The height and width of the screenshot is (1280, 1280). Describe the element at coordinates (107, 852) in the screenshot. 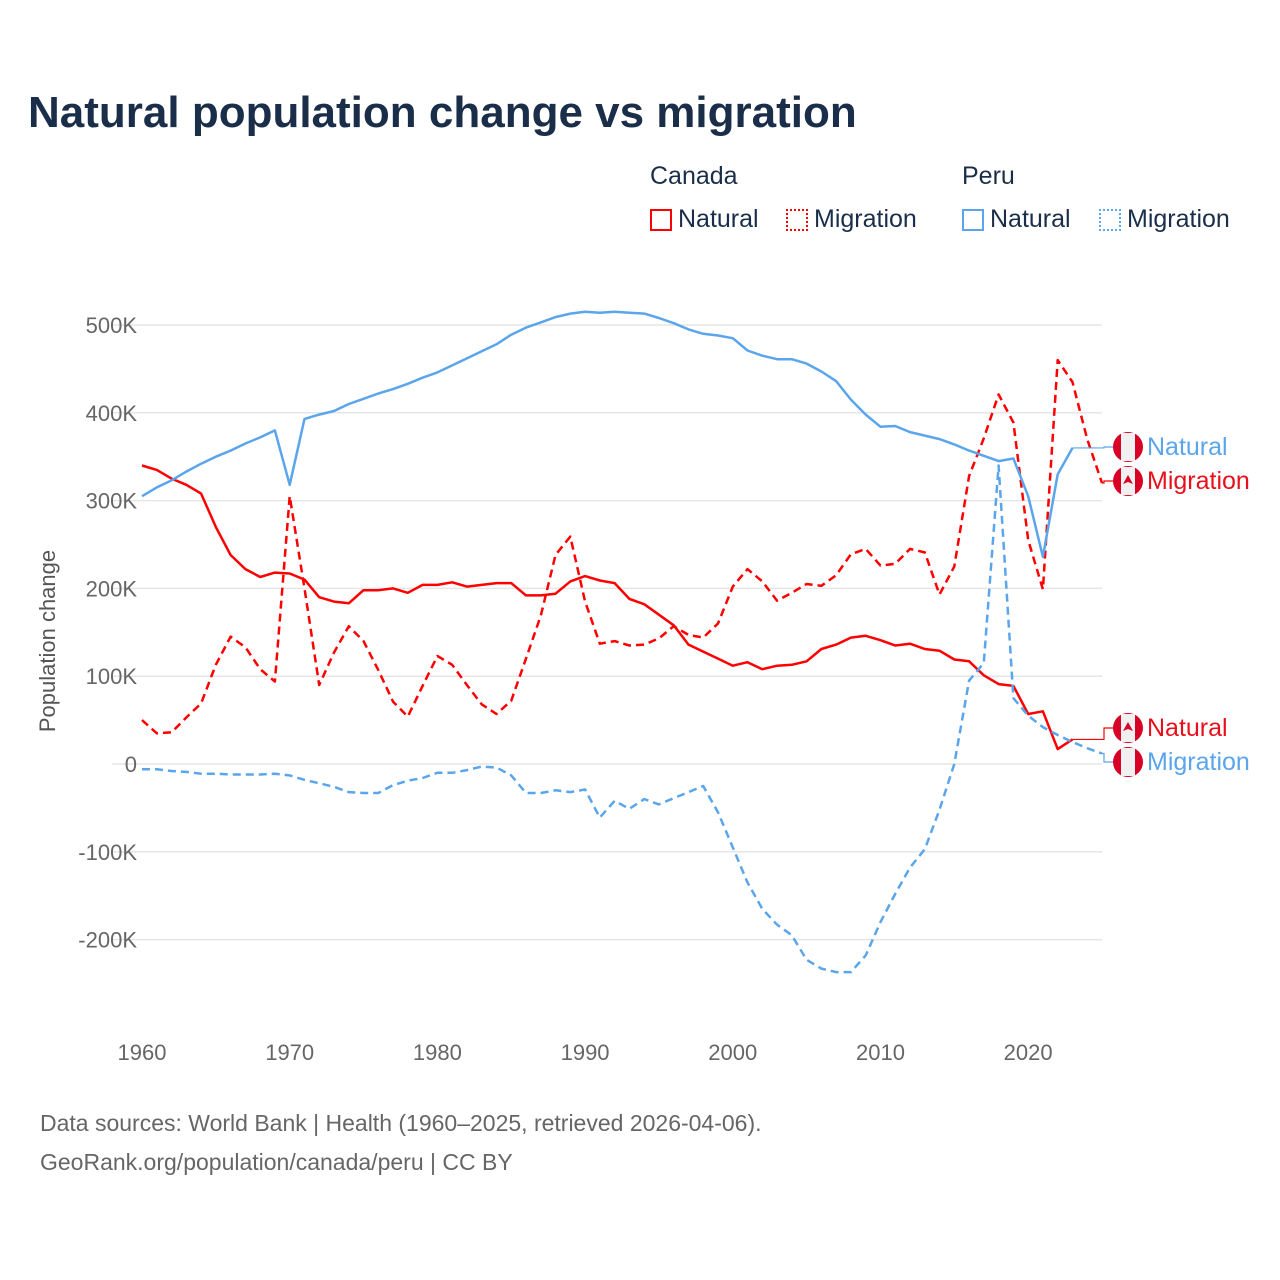

I see `y-tick-label: -100K` at that location.